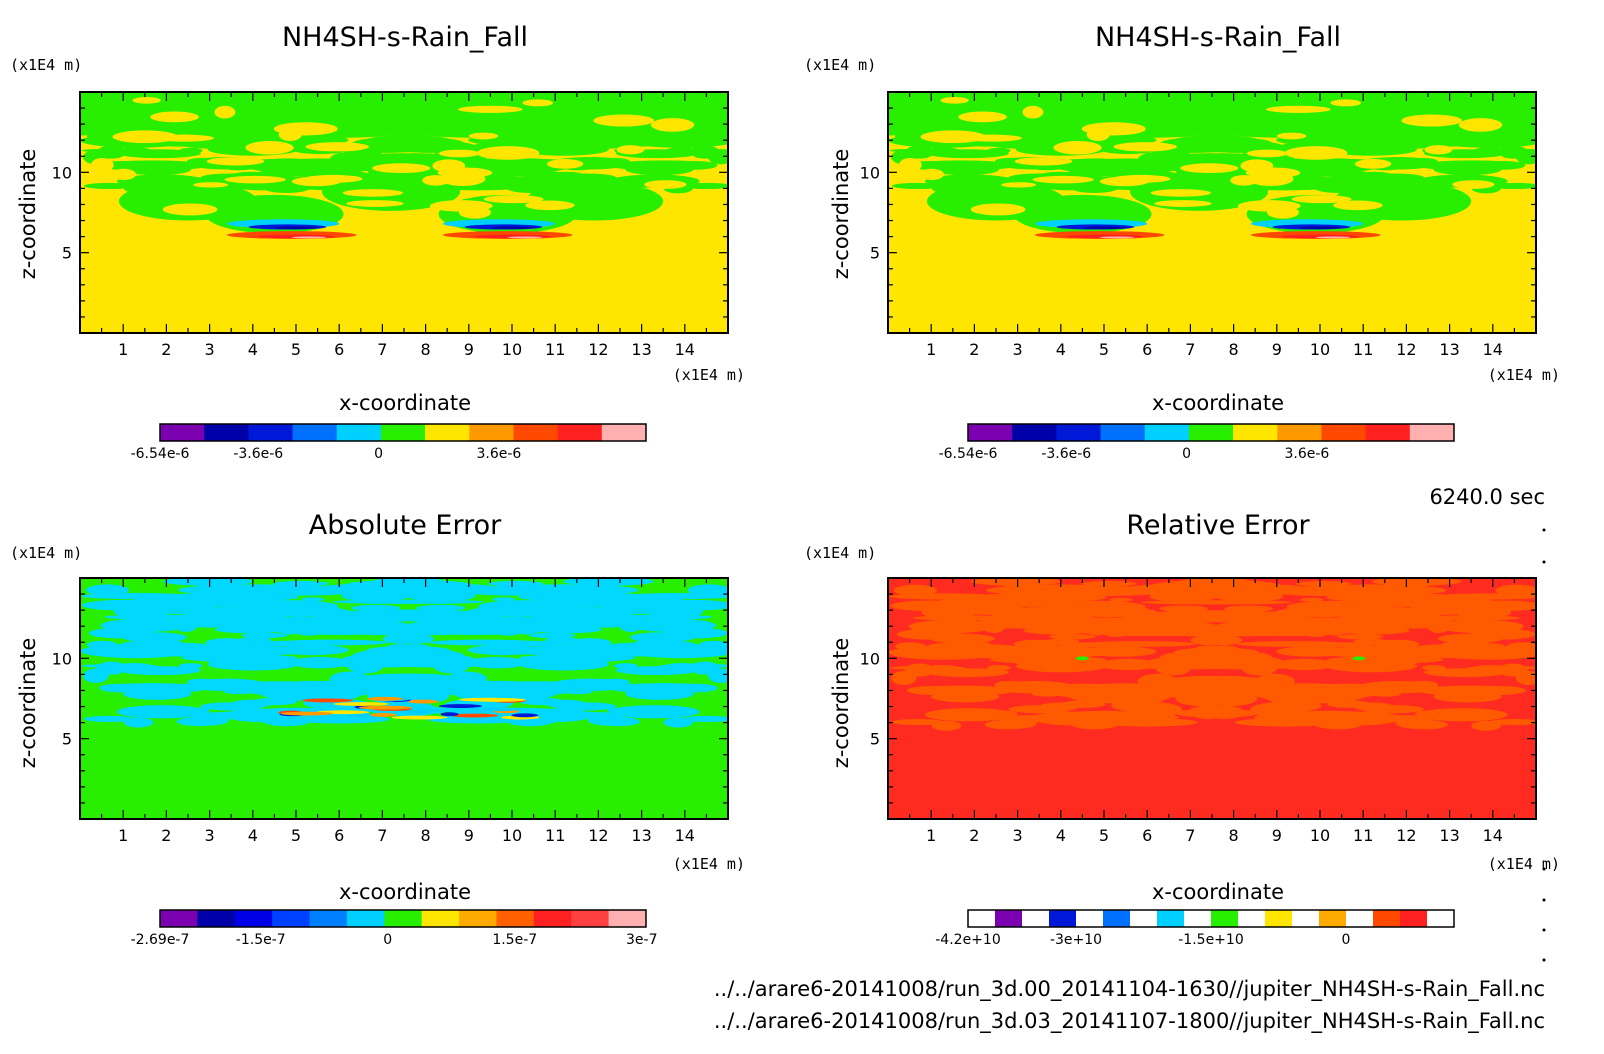 The height and width of the screenshot is (1054, 1604). What do you see at coordinates (394, 928) in the screenshot?
I see `colorbar: -2.69e-7 -1.5e-7 0 1.5e-7 3e-7` at bounding box center [394, 928].